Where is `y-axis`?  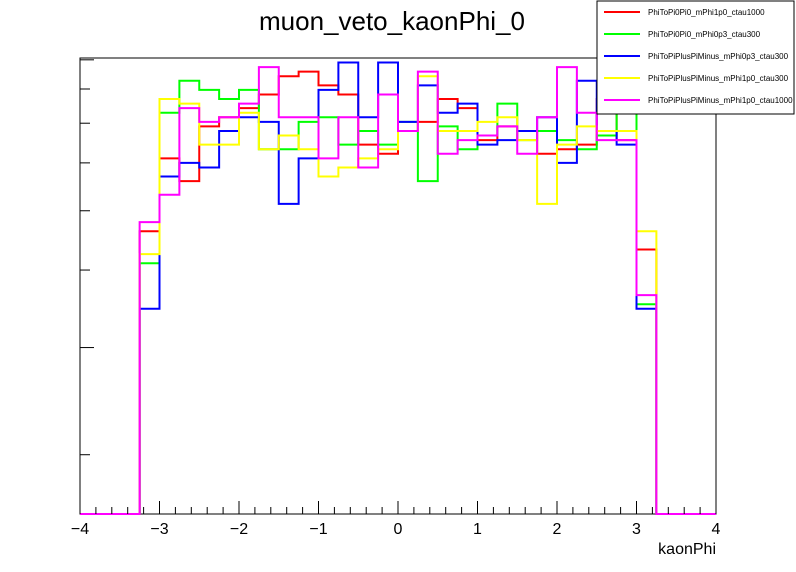
y-axis is located at coordinates (87, 257).